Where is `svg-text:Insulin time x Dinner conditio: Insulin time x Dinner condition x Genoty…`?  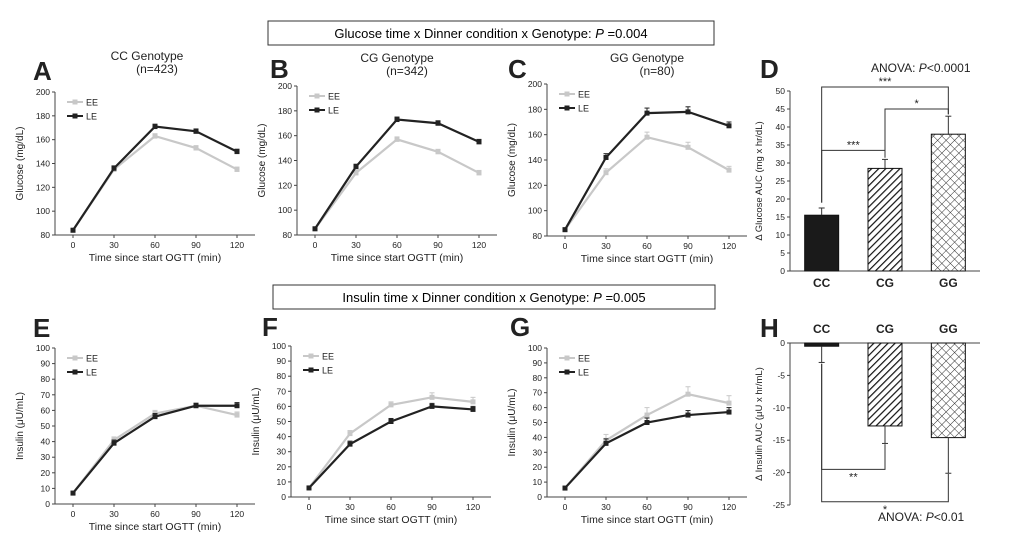
svg-text:Insulin time x Dinner conditio: Insulin time x Dinner condition x Genoty… is located at coordinates (493, 297).